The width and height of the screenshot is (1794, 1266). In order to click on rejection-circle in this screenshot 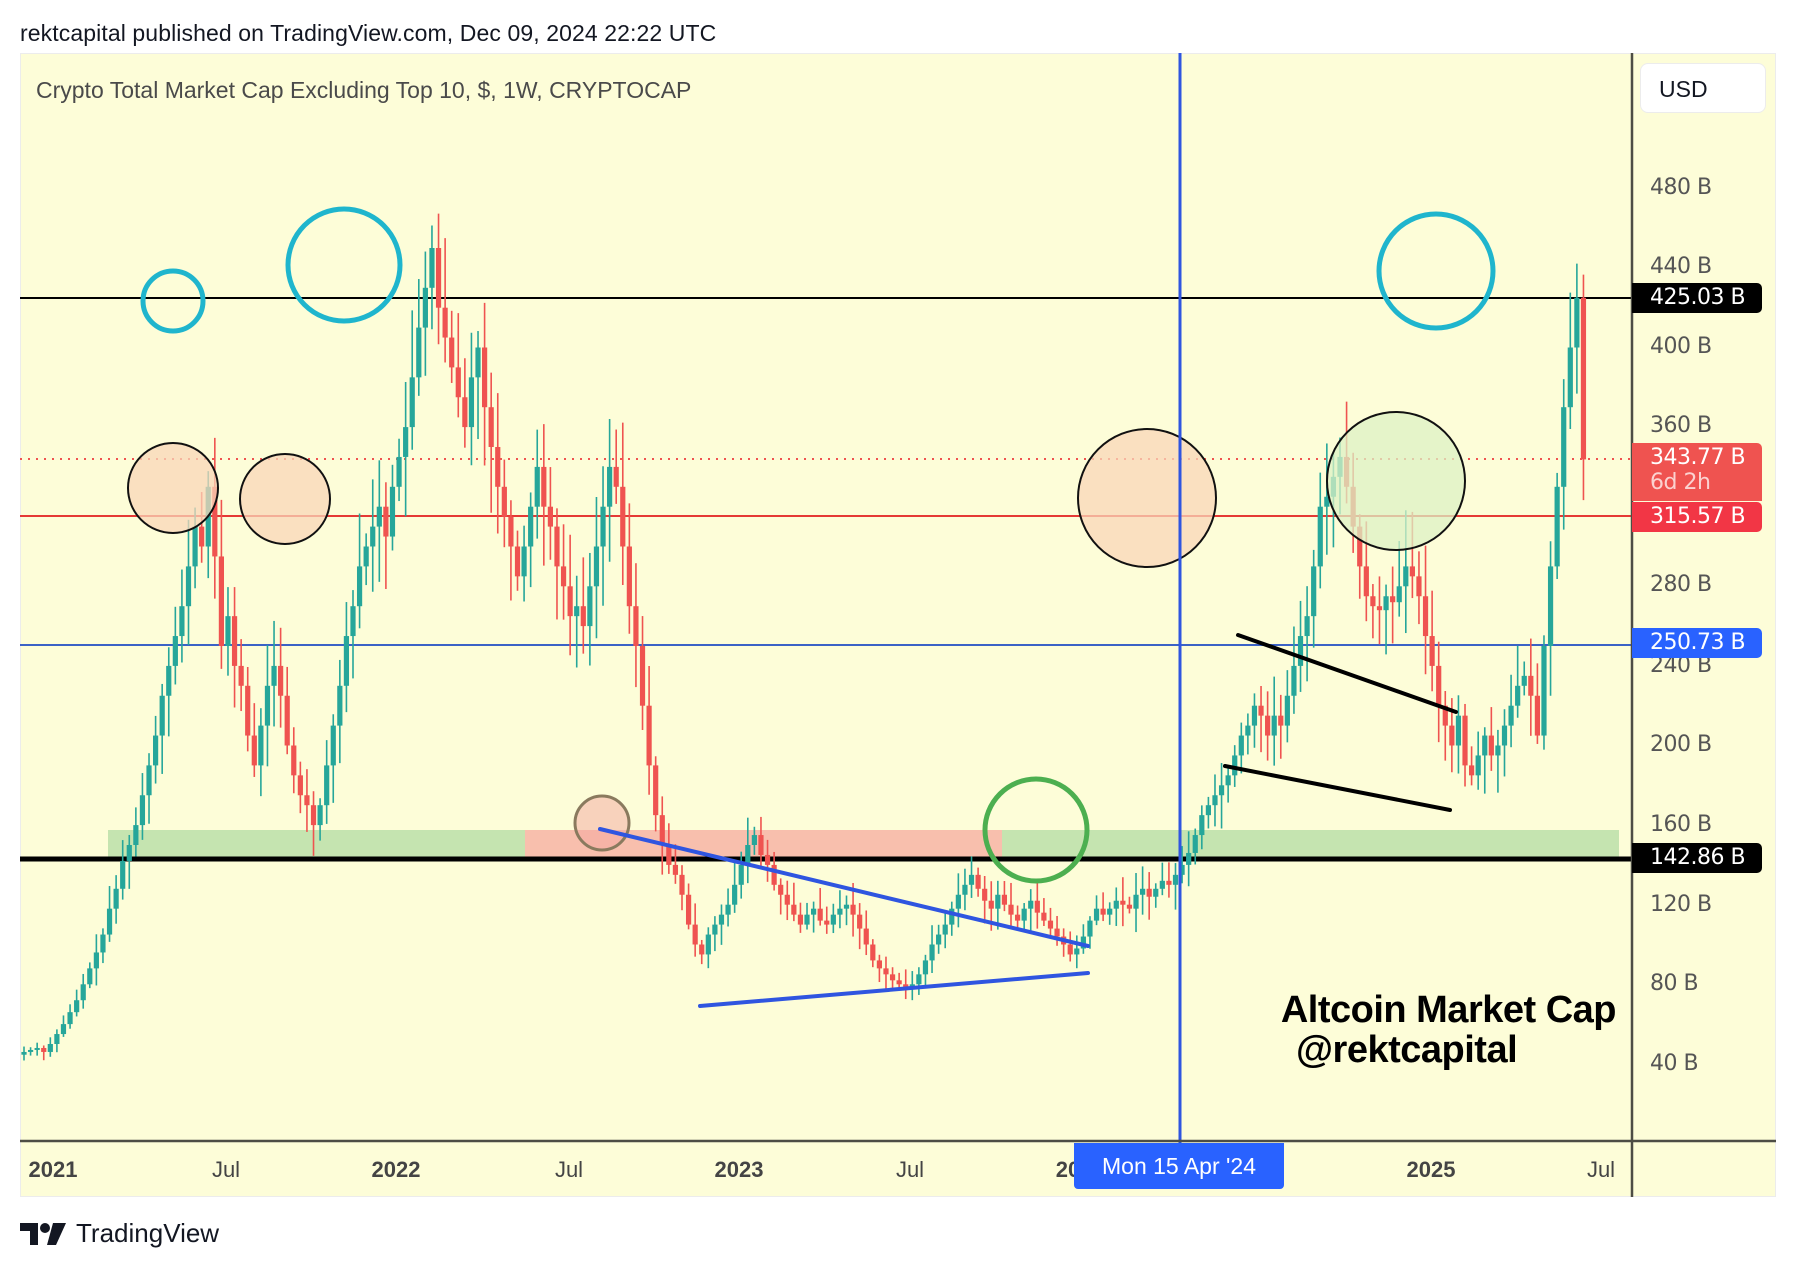, I will do `click(602, 823)`.